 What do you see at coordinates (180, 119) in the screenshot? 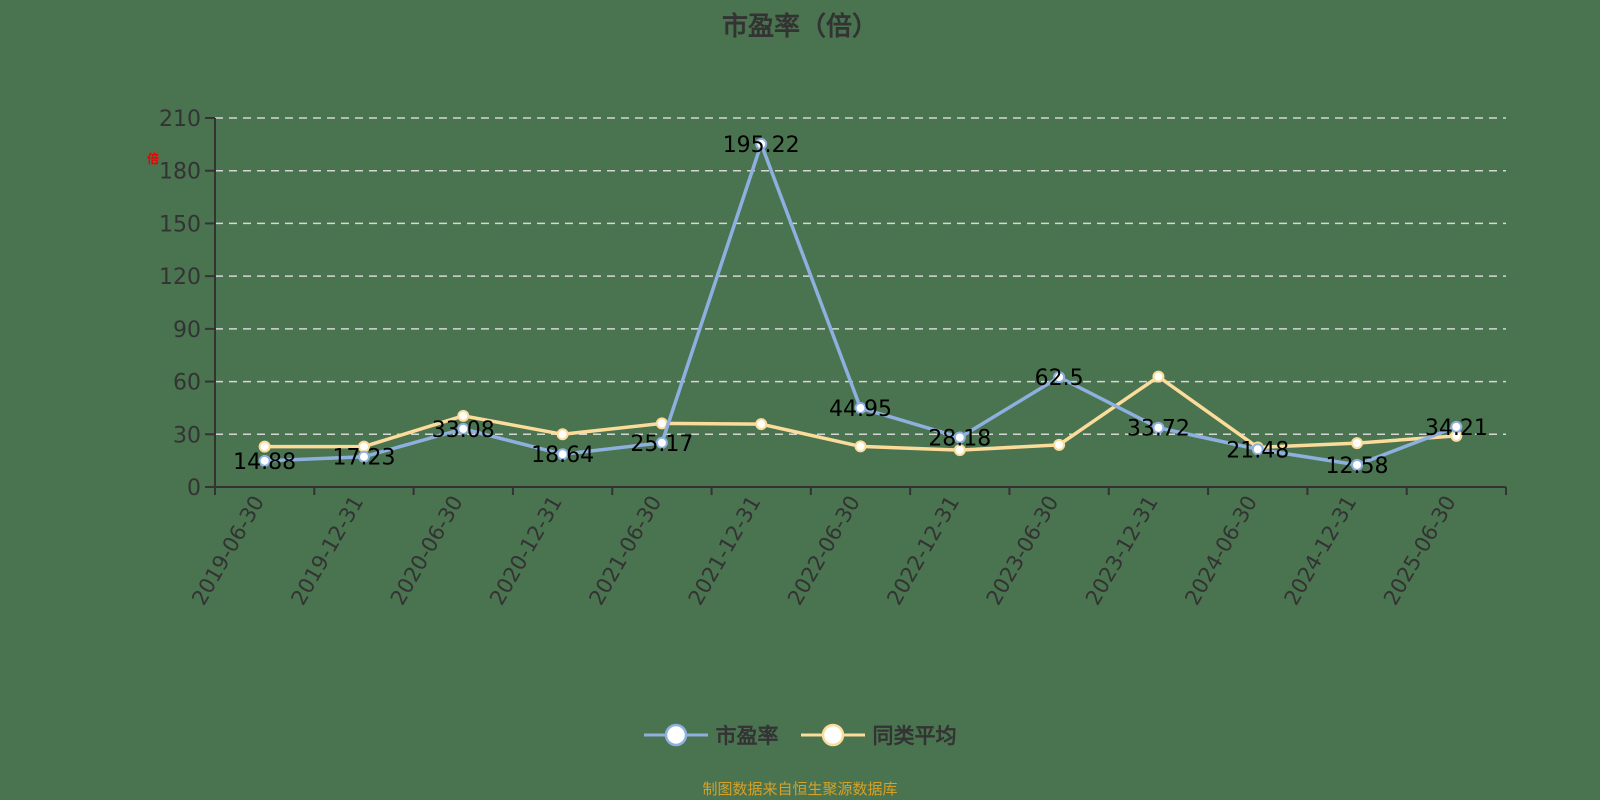
I see `y-tick-label: 210` at bounding box center [180, 119].